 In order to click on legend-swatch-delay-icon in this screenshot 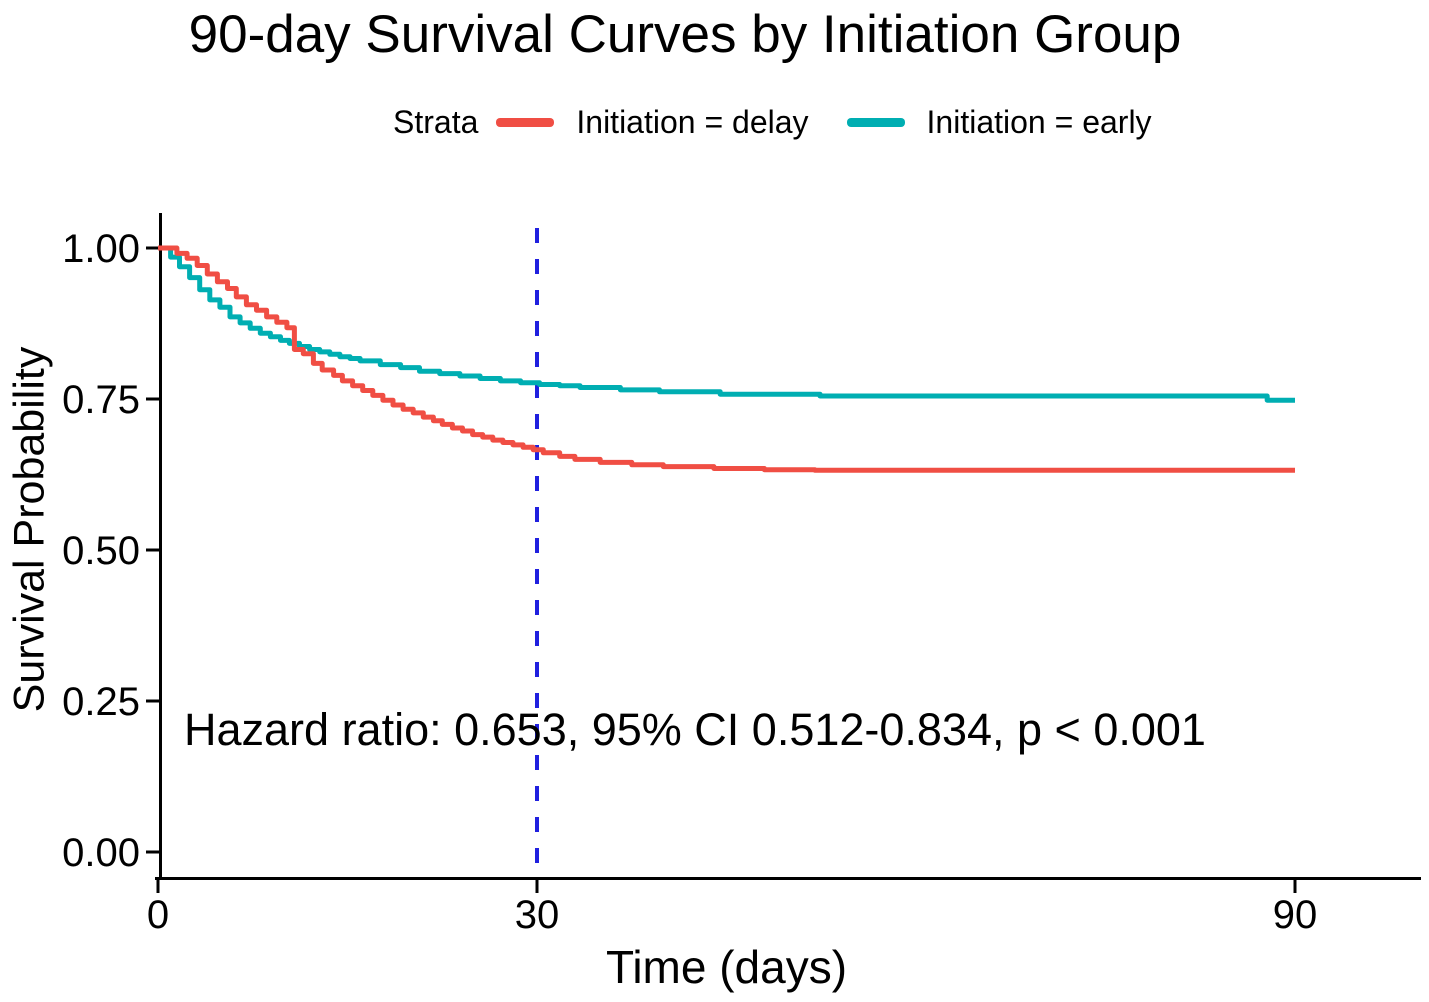, I will do `click(525, 122)`.